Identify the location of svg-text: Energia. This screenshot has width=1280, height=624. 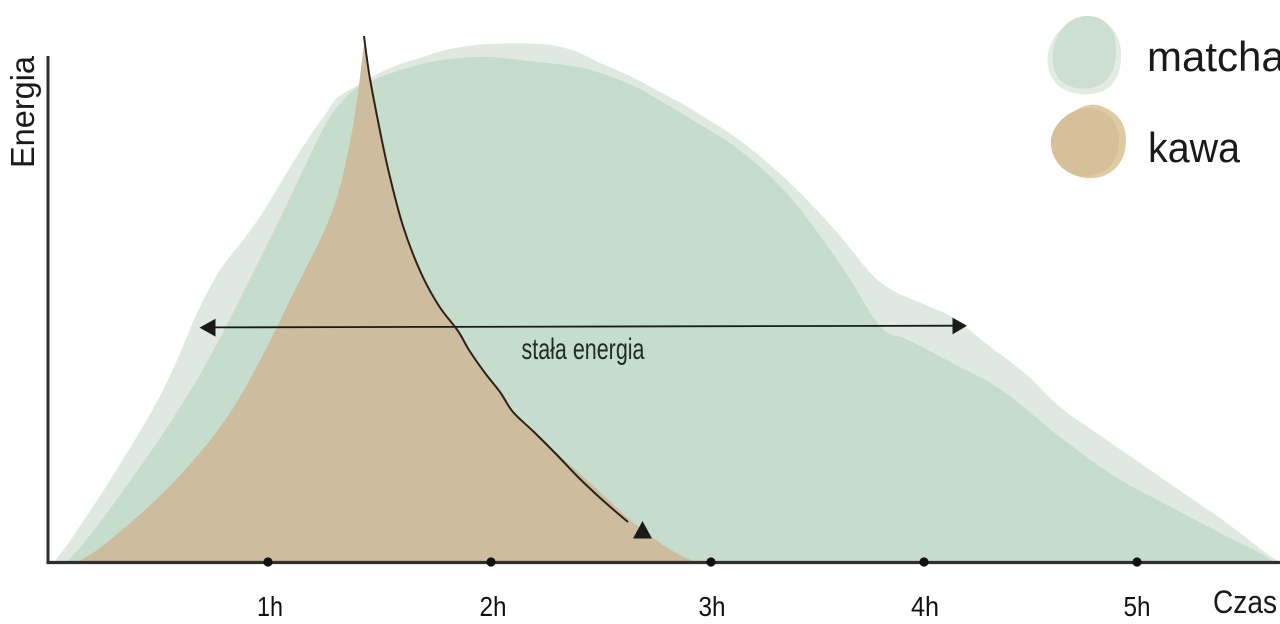
(22, 111).